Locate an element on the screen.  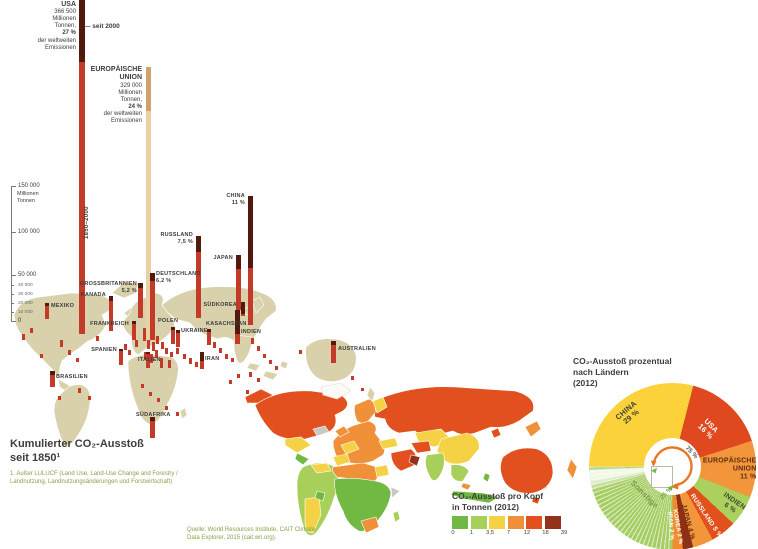
map2-region-central-america is located at coordinates (302, 459).